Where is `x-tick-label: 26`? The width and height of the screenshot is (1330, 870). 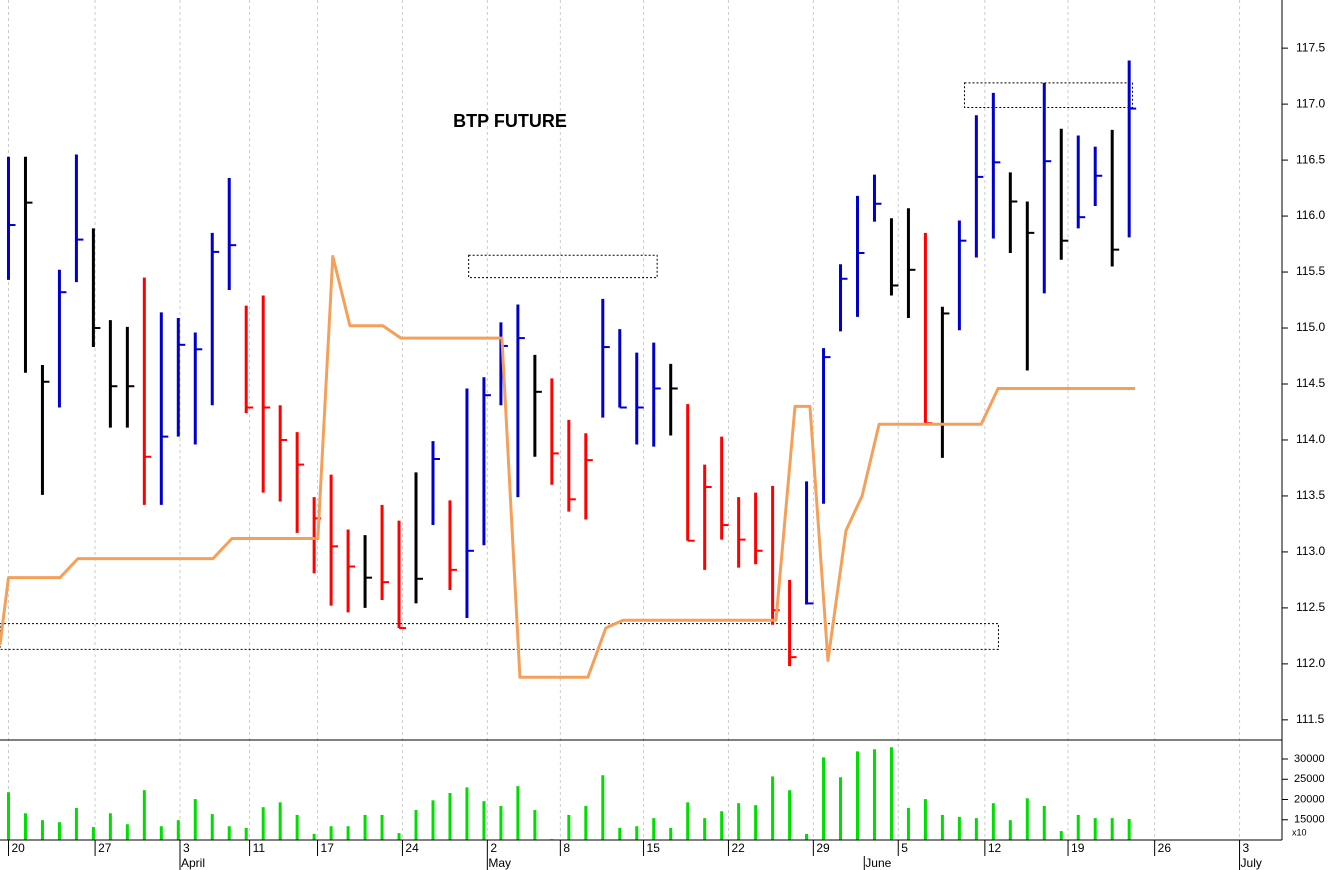 x-tick-label: 26 is located at coordinates (1165, 848).